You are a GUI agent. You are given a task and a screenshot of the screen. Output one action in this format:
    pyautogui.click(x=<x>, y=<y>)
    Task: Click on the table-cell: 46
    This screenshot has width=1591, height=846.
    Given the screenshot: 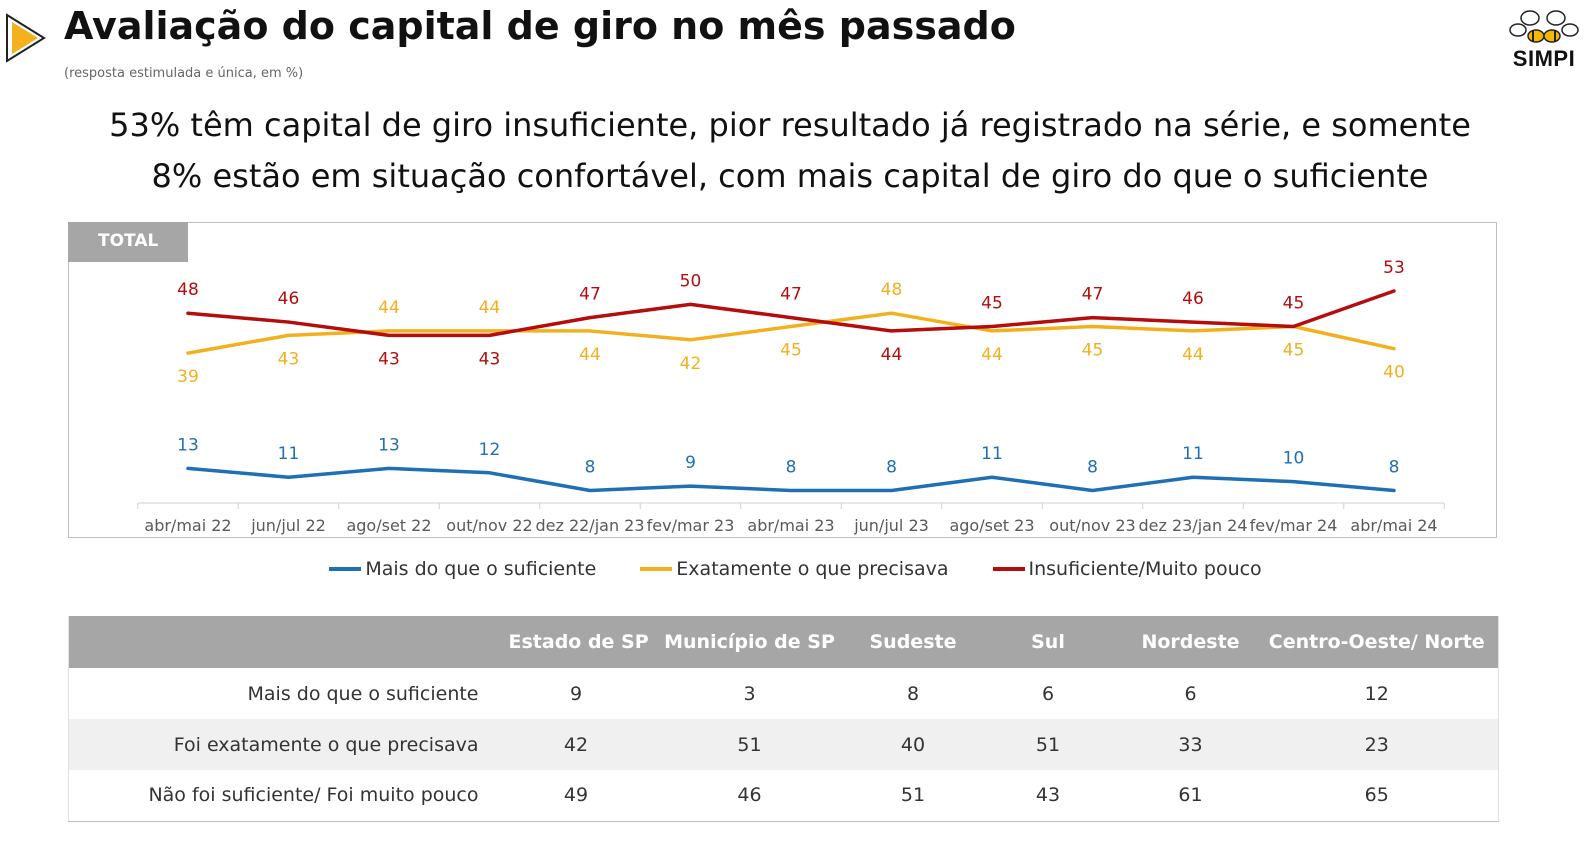 What is the action you would take?
    pyautogui.click(x=749, y=795)
    